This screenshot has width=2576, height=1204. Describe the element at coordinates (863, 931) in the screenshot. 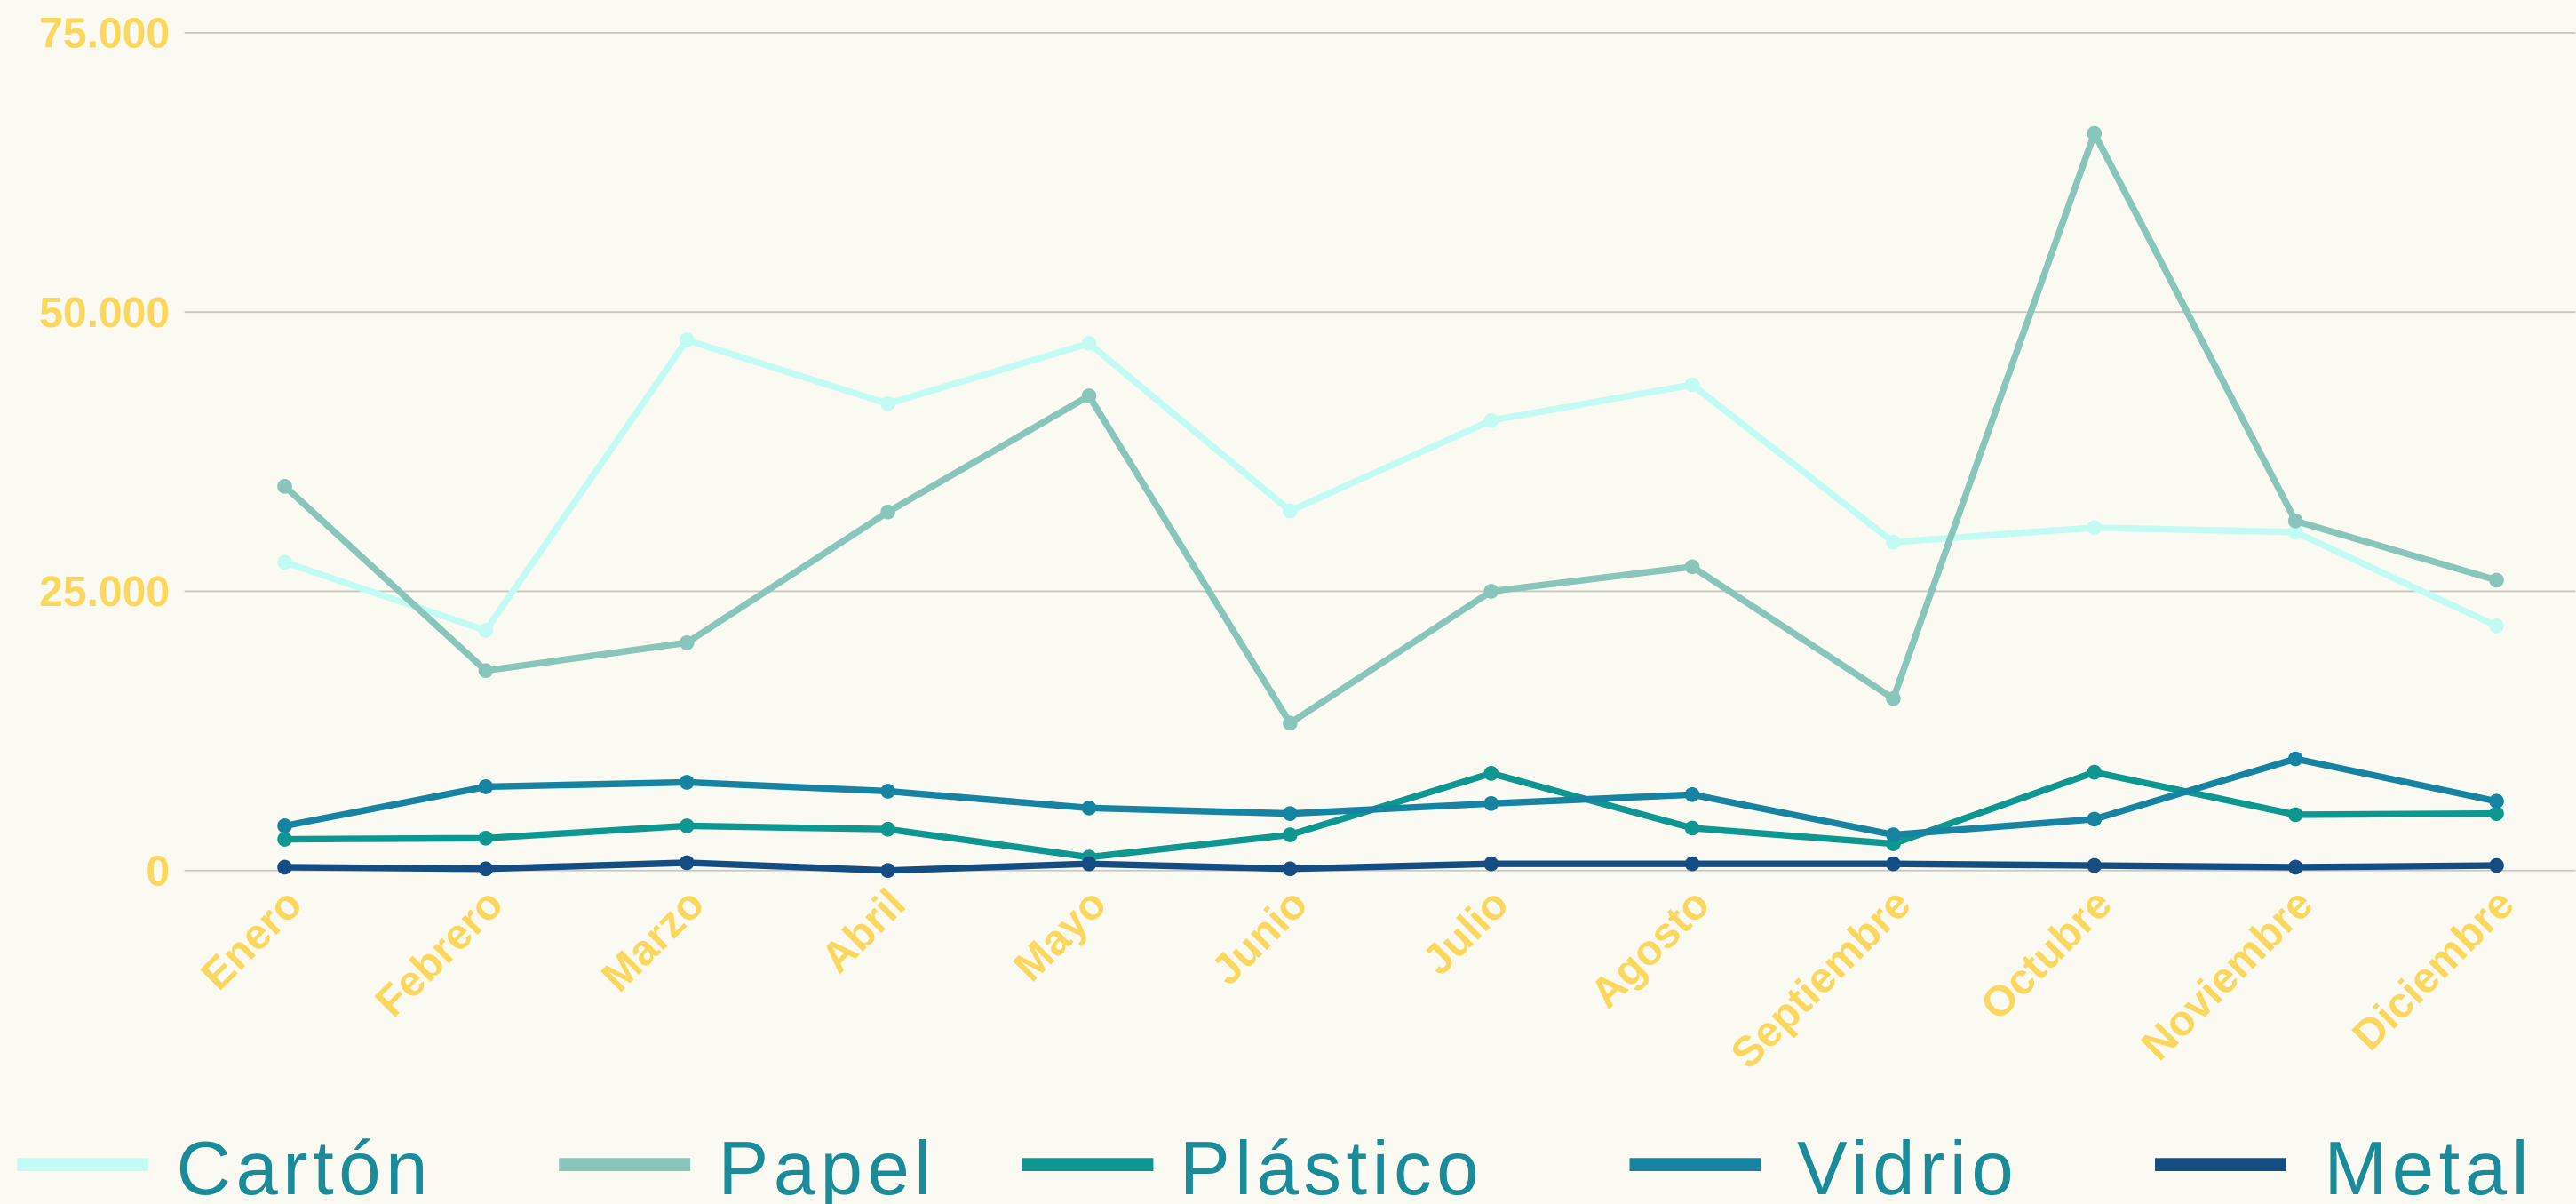

I see `x-tick-label: Abril` at that location.